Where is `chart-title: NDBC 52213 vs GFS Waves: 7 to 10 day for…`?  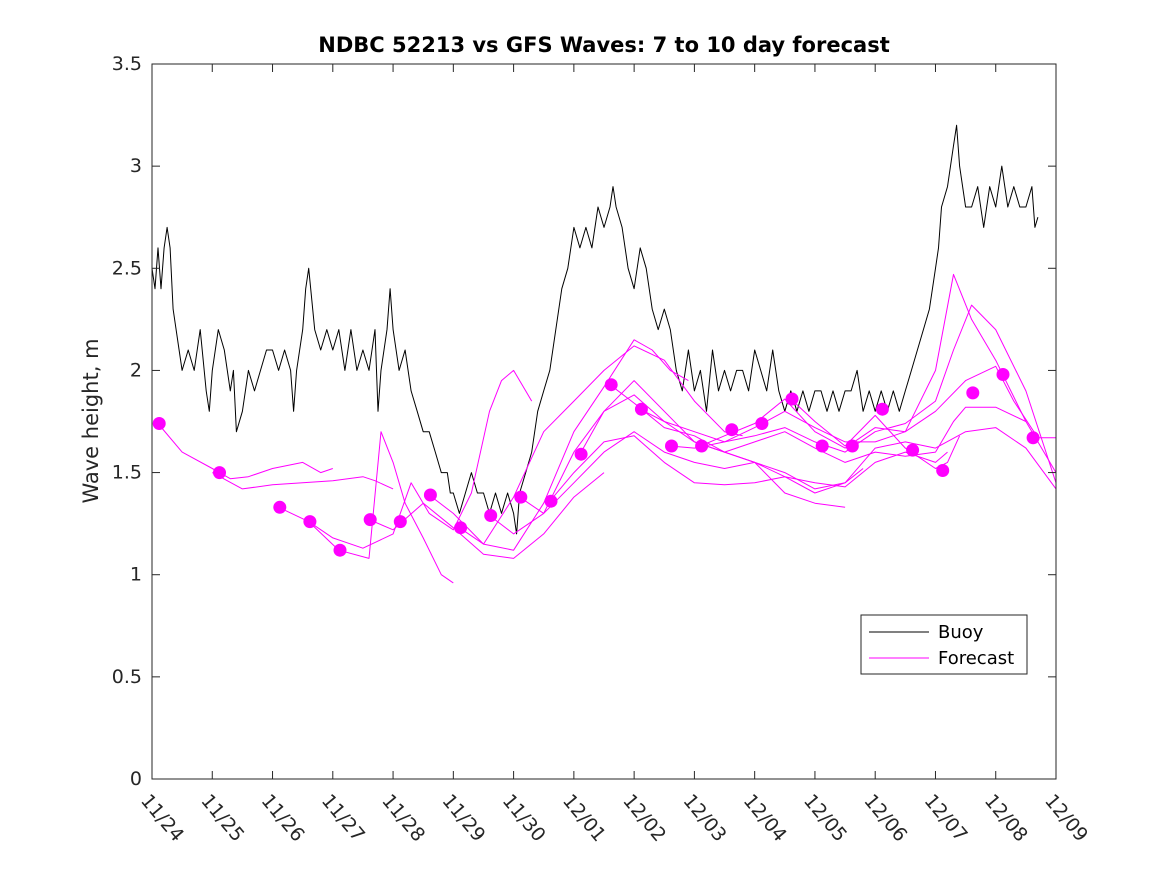
chart-title: NDBC 52213 vs GFS Waves: 7 to 10 day for… is located at coordinates (603, 45).